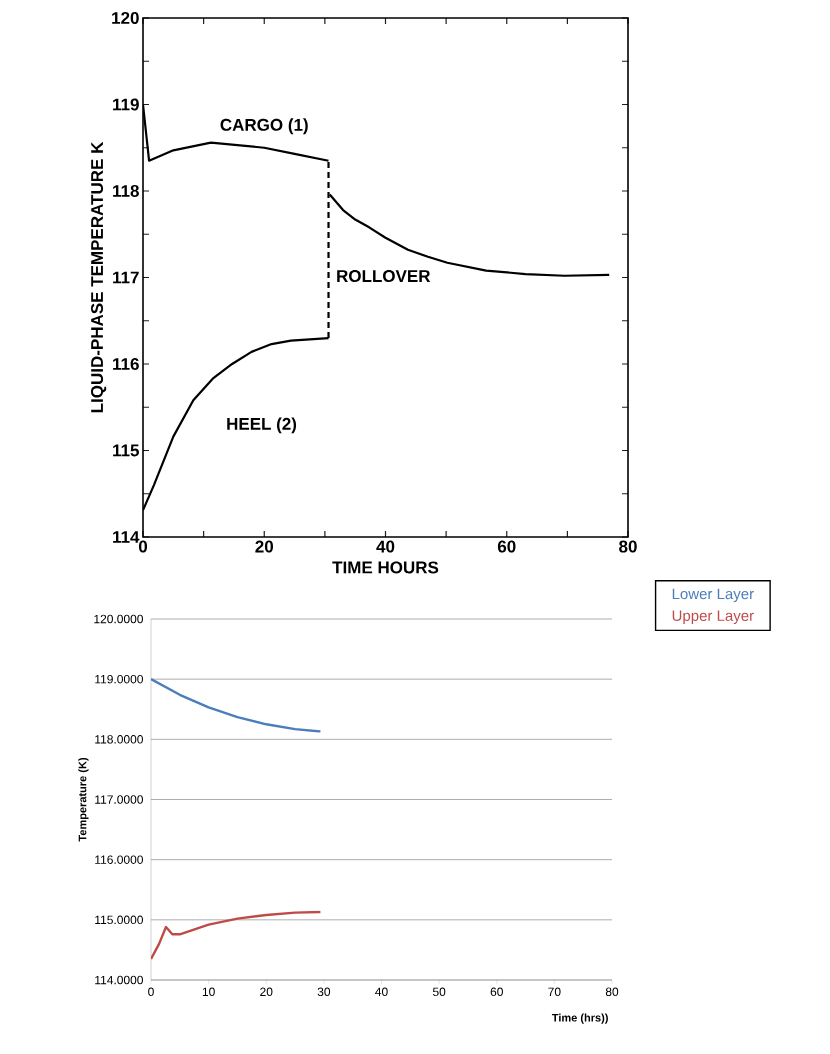  Describe the element at coordinates (119, 920) in the screenshot. I see `y-tick-label: 115.0000` at that location.